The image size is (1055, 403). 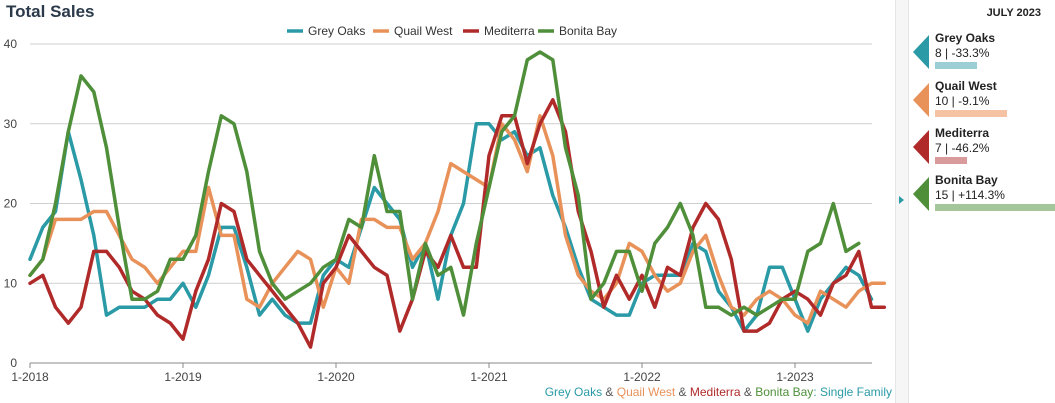 I want to click on card-stat: 15 | +114.3%, so click(x=970, y=195).